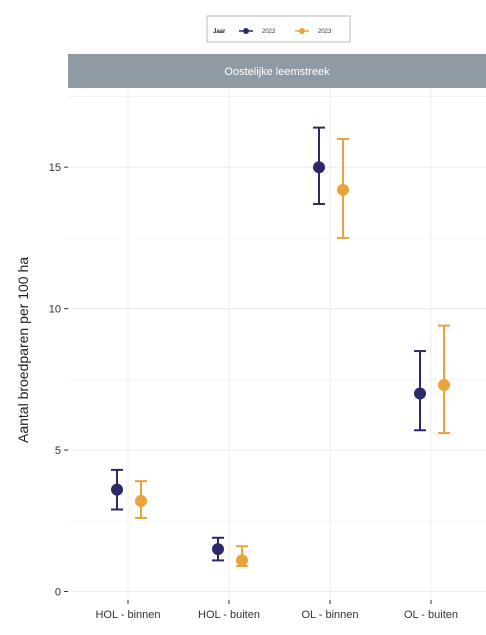 This screenshot has height=635, width=486. Describe the element at coordinates (55, 310) in the screenshot. I see `y-tick-label: 10` at that location.